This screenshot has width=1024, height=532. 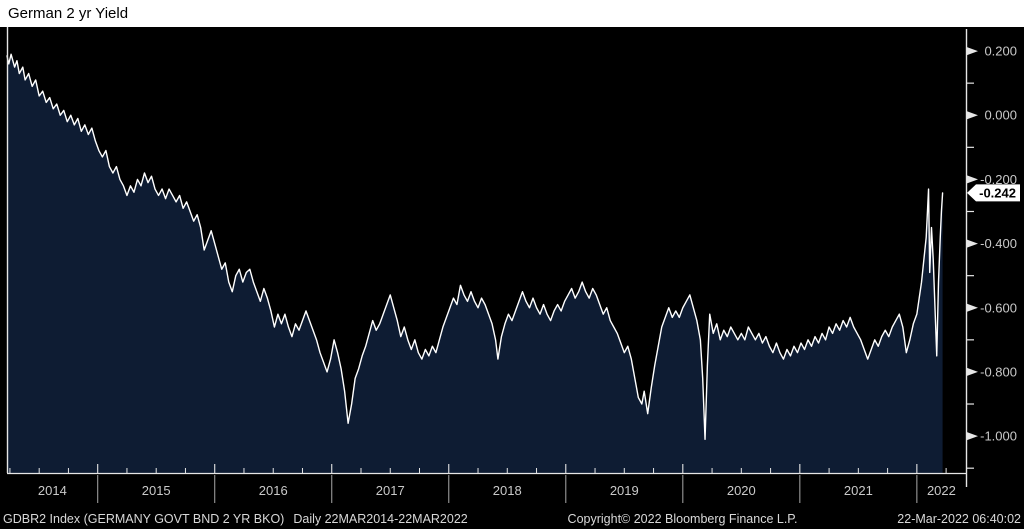 What do you see at coordinates (144, 518) in the screenshot?
I see `security-description: GDBR2 Index (GERMANY GOVT BND 2 YR BKO)` at bounding box center [144, 518].